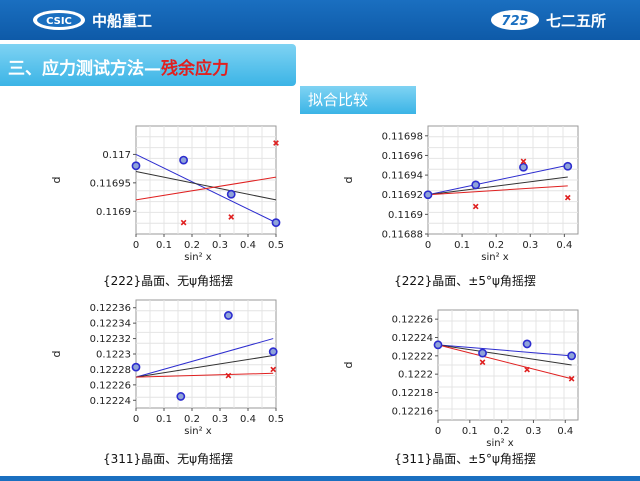 The height and width of the screenshot is (481, 640). What do you see at coordinates (195, 69) in the screenshot?
I see `section-title-accent: 残余应力` at bounding box center [195, 69].